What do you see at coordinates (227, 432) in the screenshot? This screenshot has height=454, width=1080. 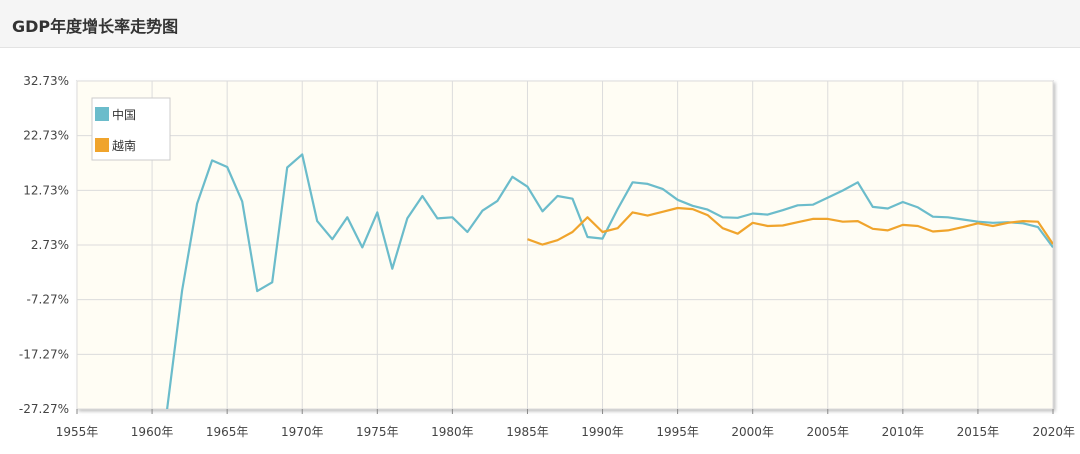 I see `x-tick-label: 1965年` at bounding box center [227, 432].